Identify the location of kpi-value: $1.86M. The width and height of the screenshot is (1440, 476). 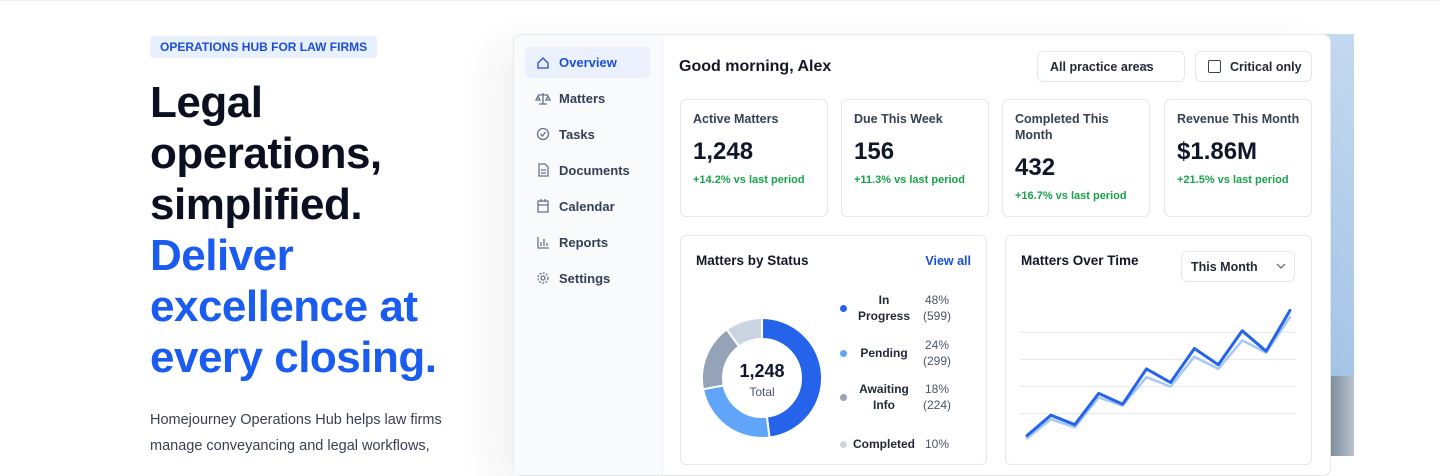
(1217, 151).